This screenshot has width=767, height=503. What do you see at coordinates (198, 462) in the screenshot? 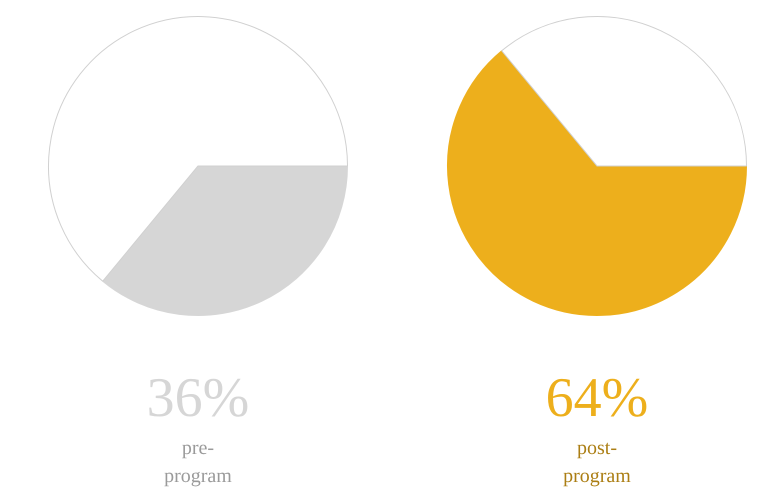
I see `slice-label: pre-program` at bounding box center [198, 462].